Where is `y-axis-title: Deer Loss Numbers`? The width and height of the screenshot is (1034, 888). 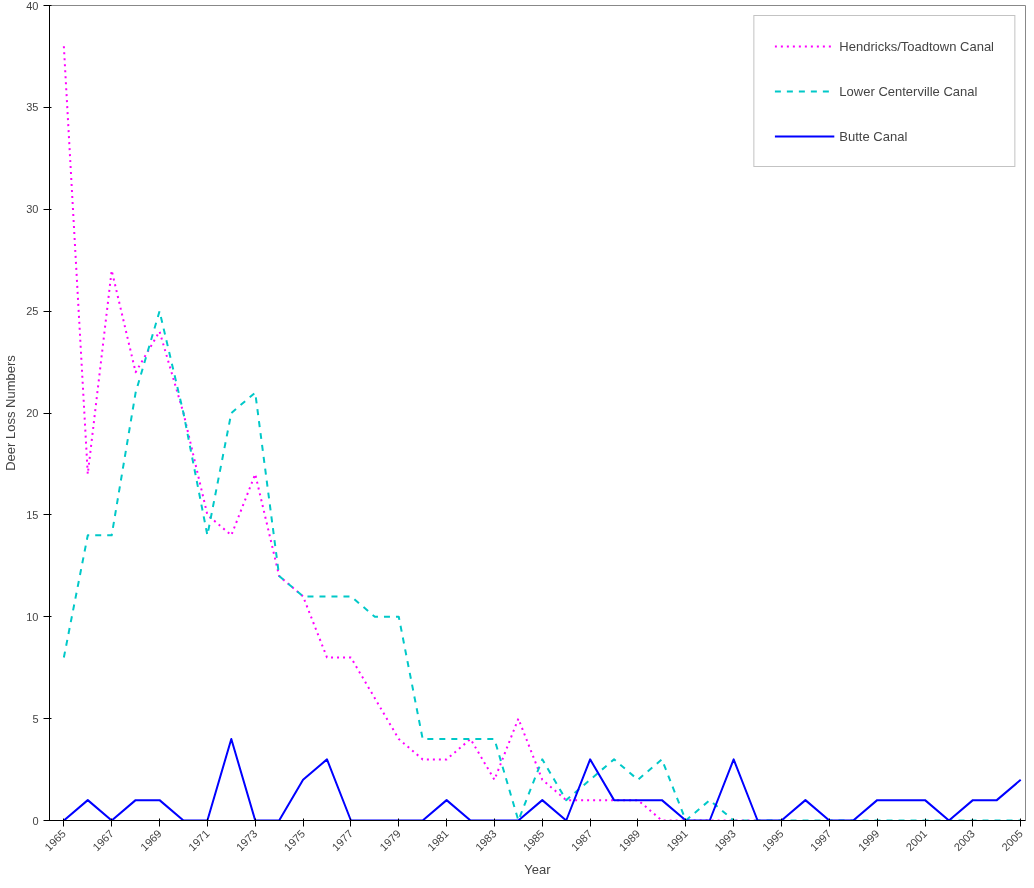 y-axis-title: Deer Loss Numbers is located at coordinates (11, 412).